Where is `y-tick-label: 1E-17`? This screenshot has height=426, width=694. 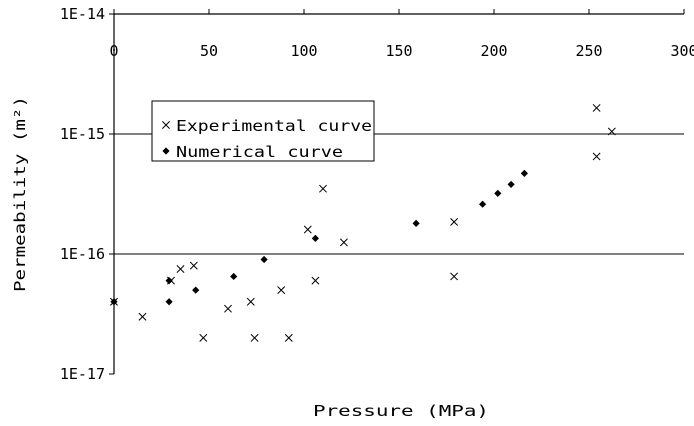
y-tick-label: 1E-17 is located at coordinates (82, 374).